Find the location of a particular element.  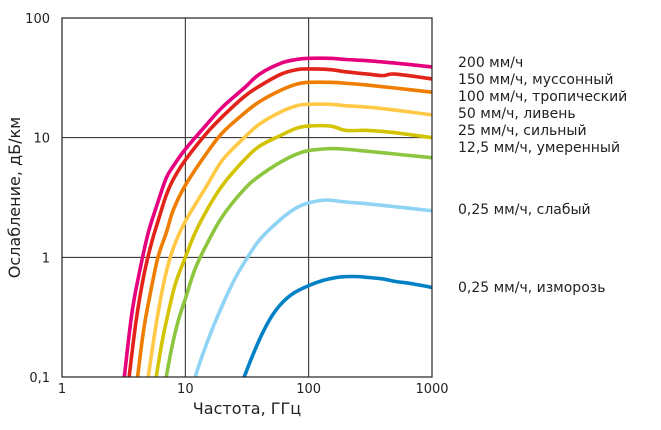

legend-entry: 12,5 мм/ч, умеренный is located at coordinates (539, 148).